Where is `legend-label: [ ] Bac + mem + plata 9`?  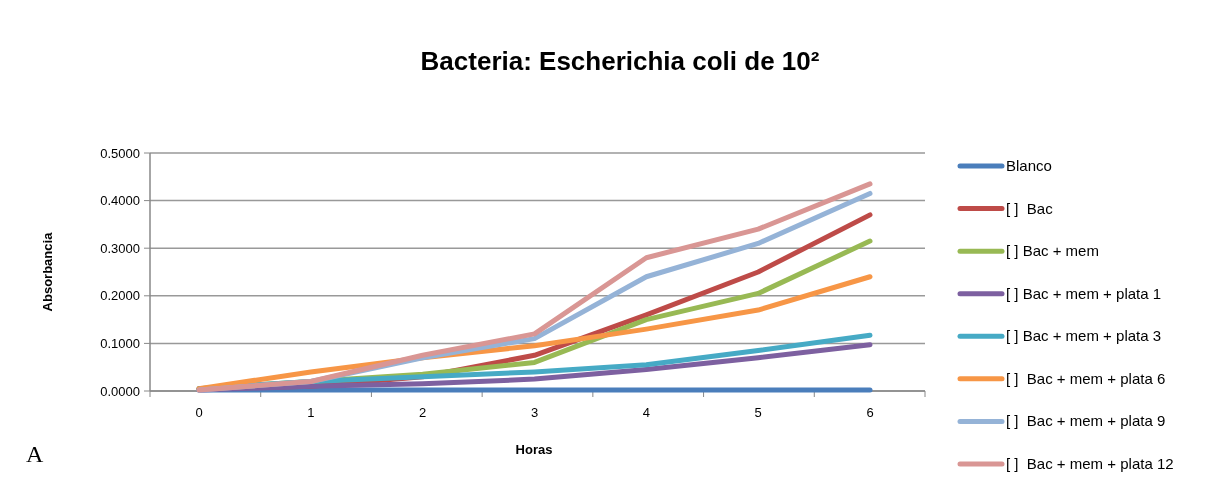
legend-label: [ ] Bac + mem + plata 9 is located at coordinates (1086, 421).